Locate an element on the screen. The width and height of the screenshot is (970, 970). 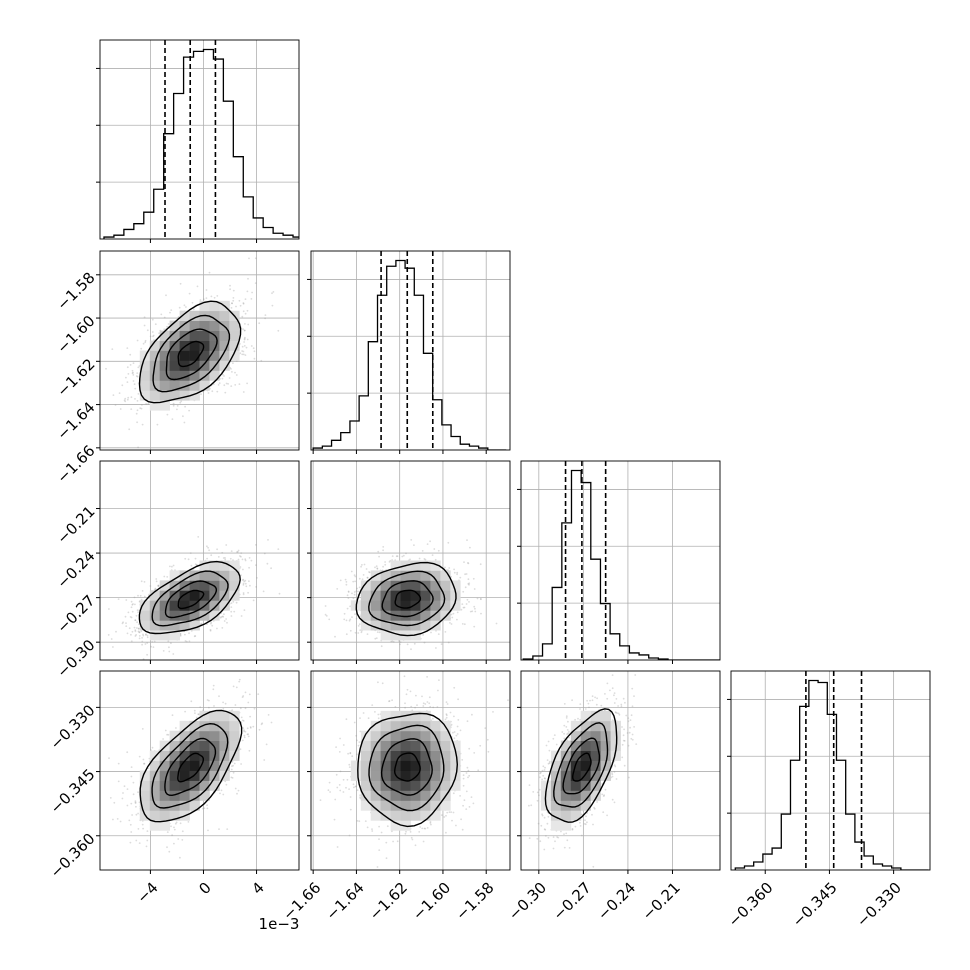
panel-frame is located at coordinates (410, 350).